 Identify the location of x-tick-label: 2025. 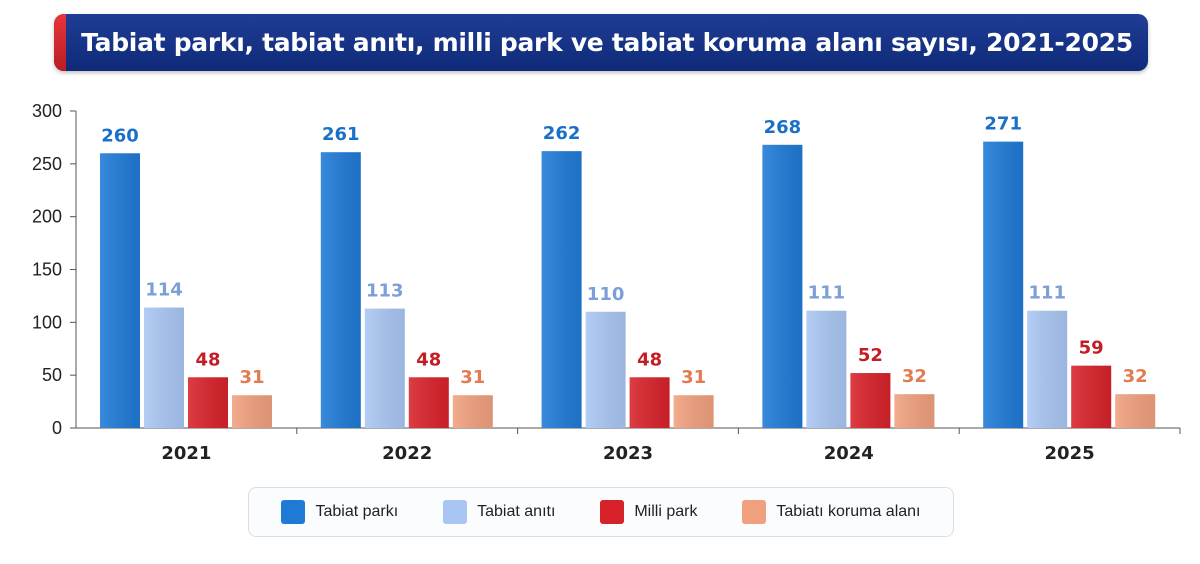
(1070, 453).